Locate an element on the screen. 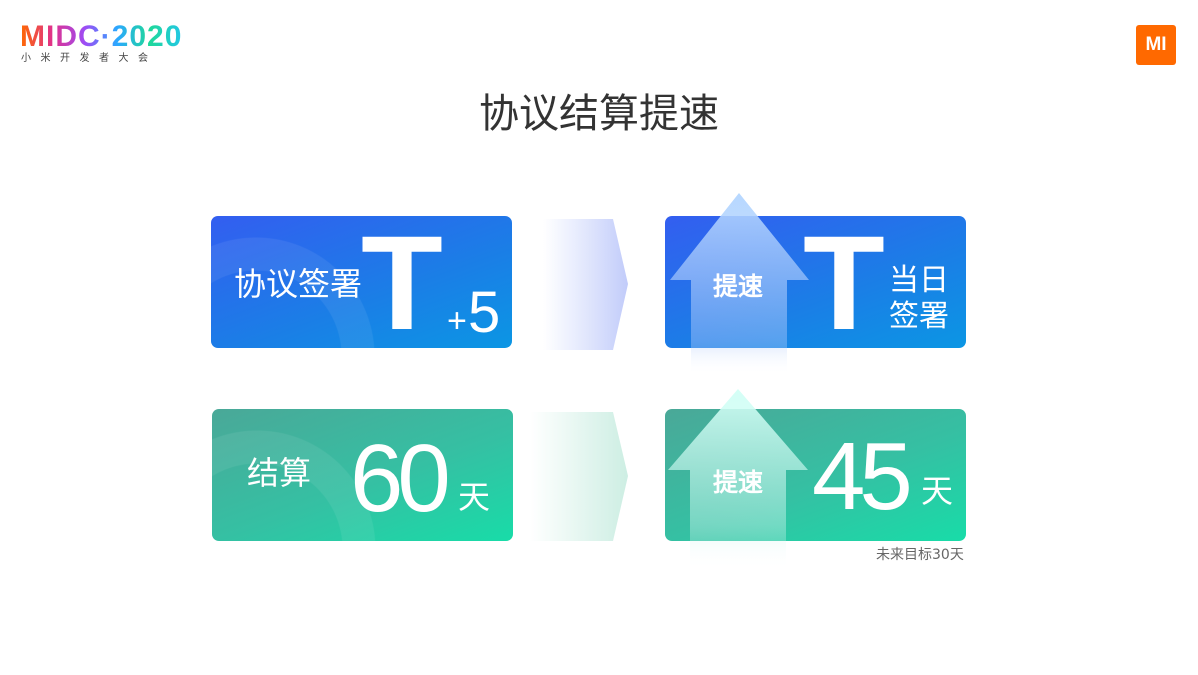 This screenshot has height=675, width=1198. logo-subtitle: 小米开发者大会 is located at coordinates (89, 58).